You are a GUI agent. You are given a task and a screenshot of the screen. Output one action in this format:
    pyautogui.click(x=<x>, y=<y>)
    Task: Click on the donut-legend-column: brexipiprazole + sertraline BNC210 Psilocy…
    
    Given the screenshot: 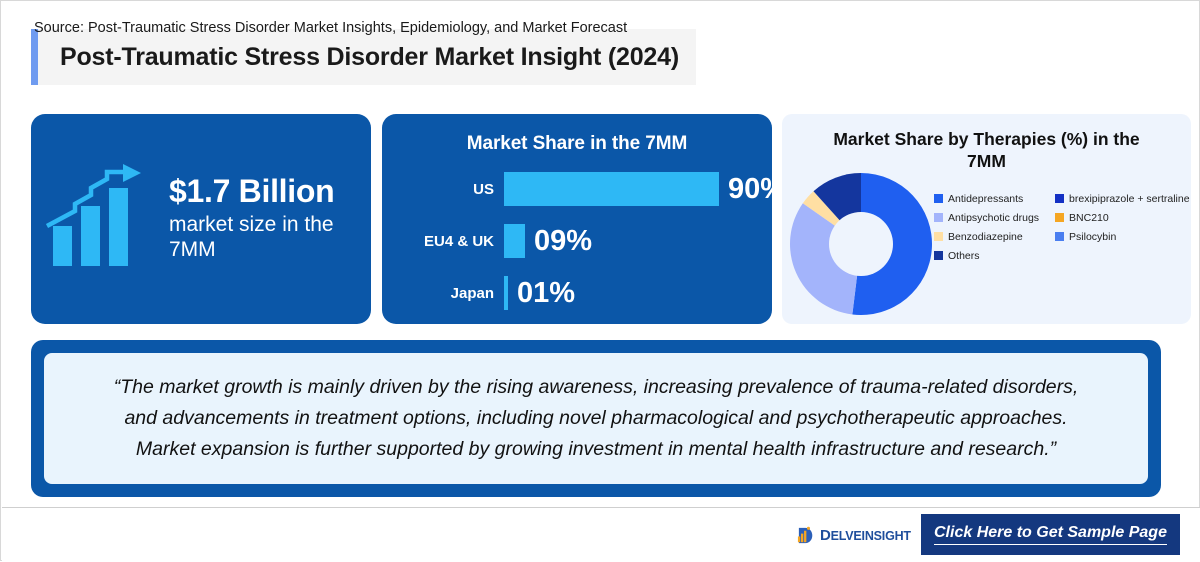 What is the action you would take?
    pyautogui.click(x=1122, y=227)
    